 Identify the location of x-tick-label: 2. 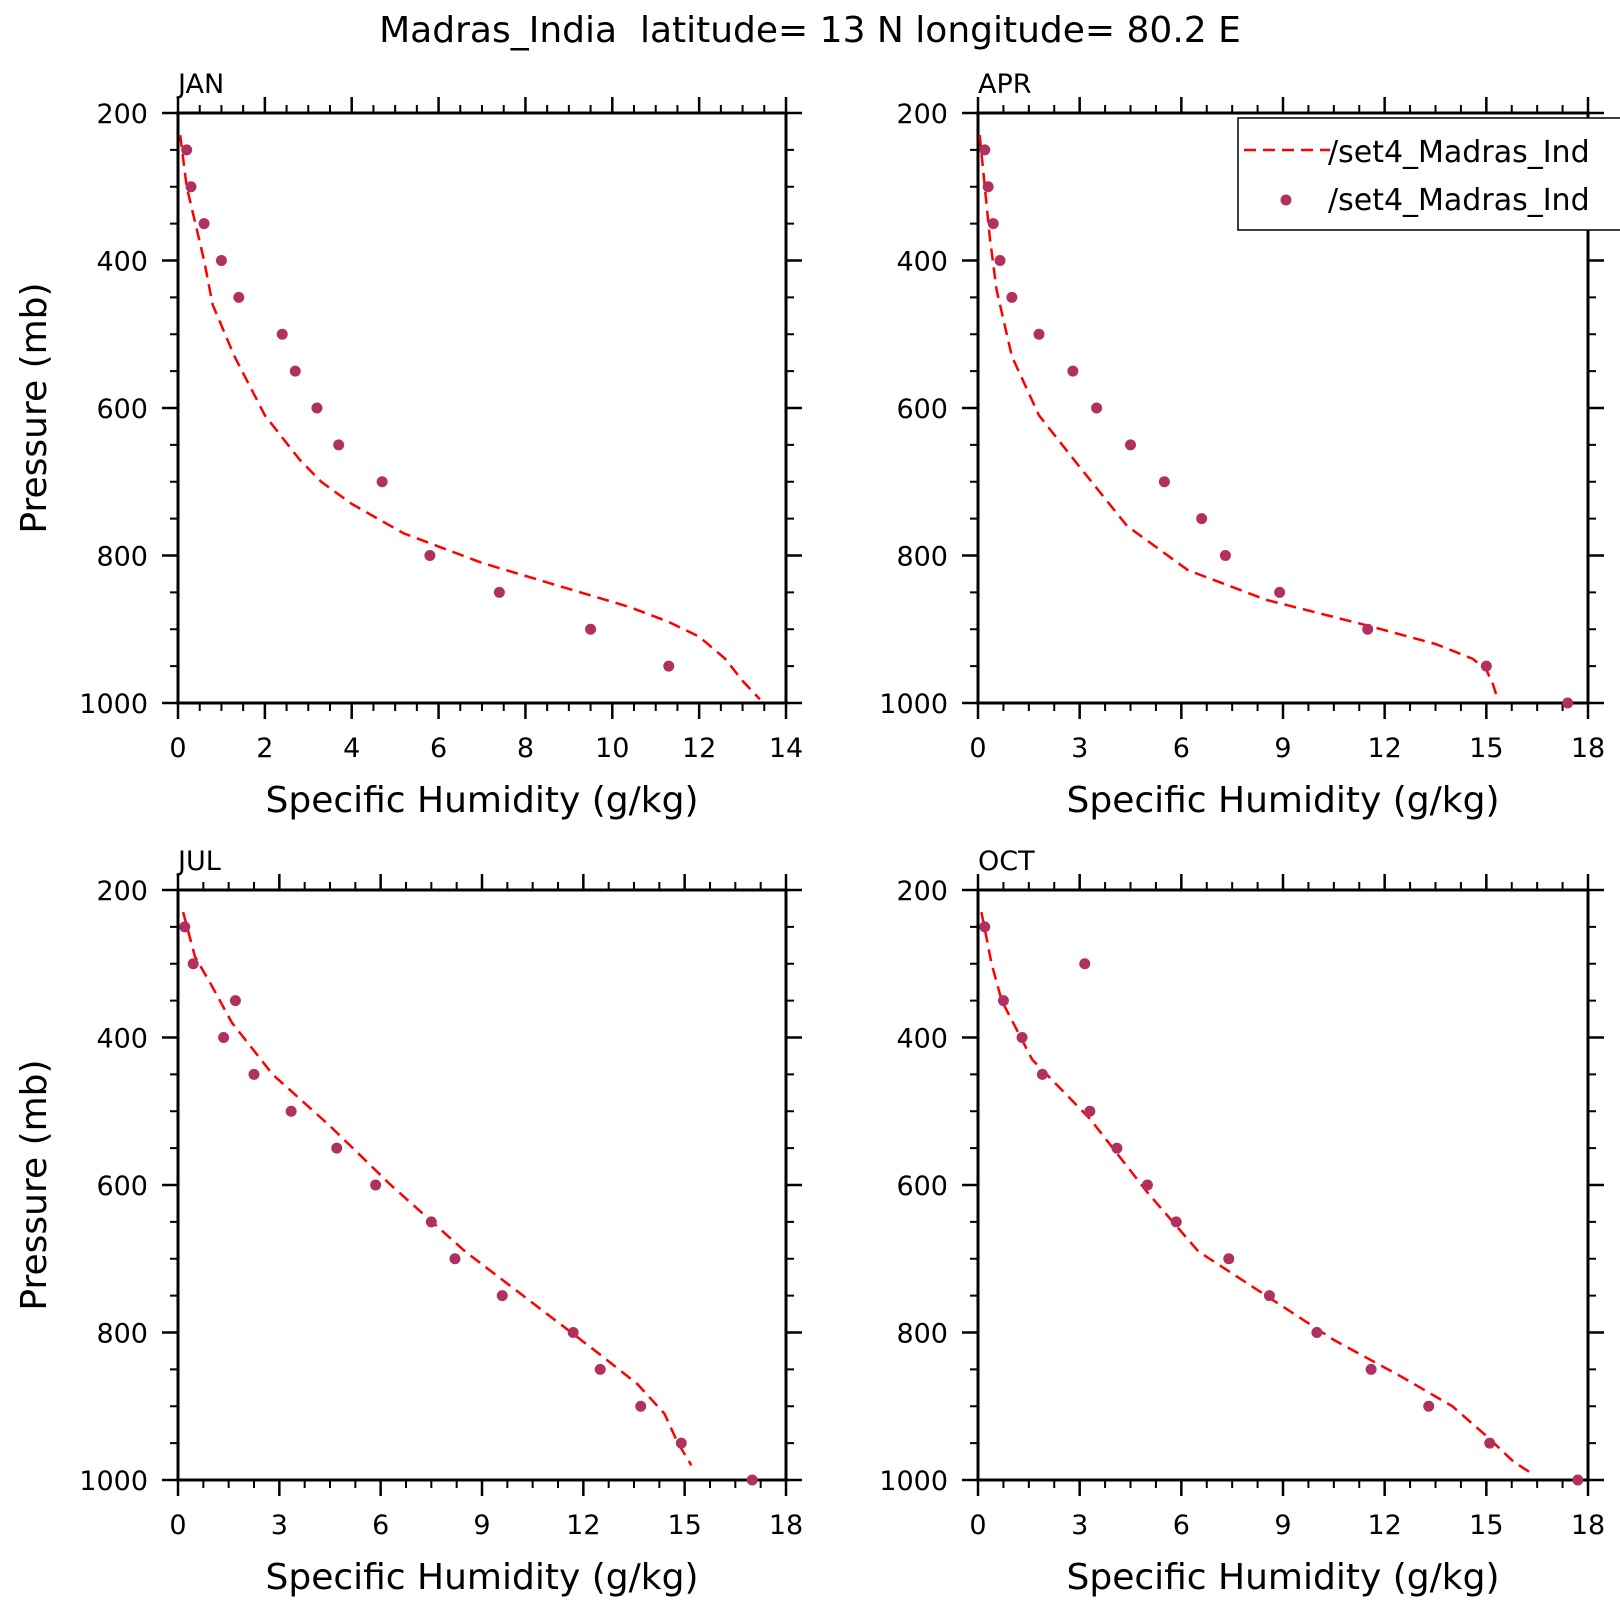
(264, 748).